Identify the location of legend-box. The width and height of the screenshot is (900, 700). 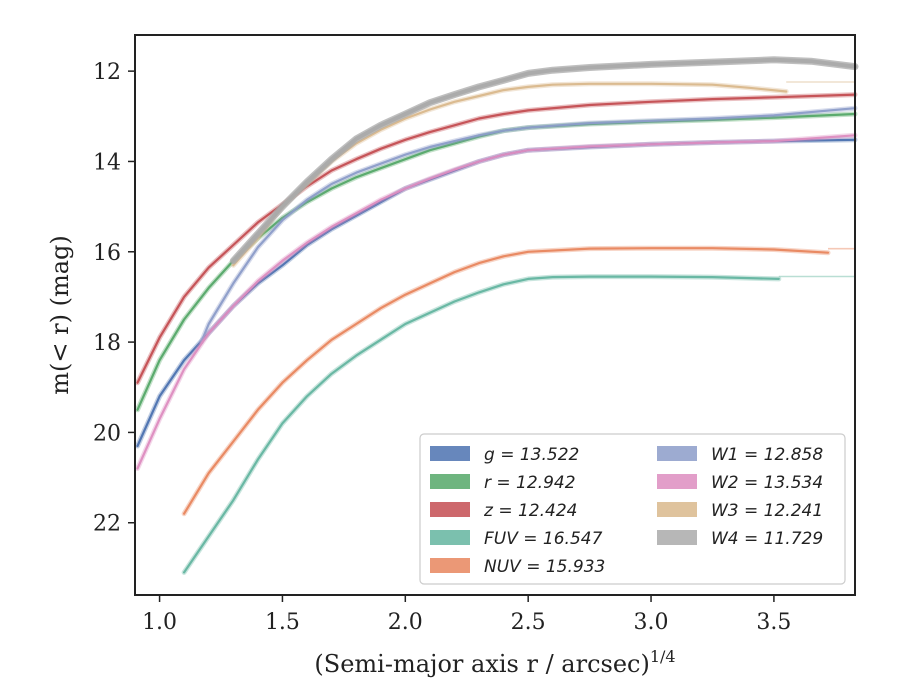
(632, 509).